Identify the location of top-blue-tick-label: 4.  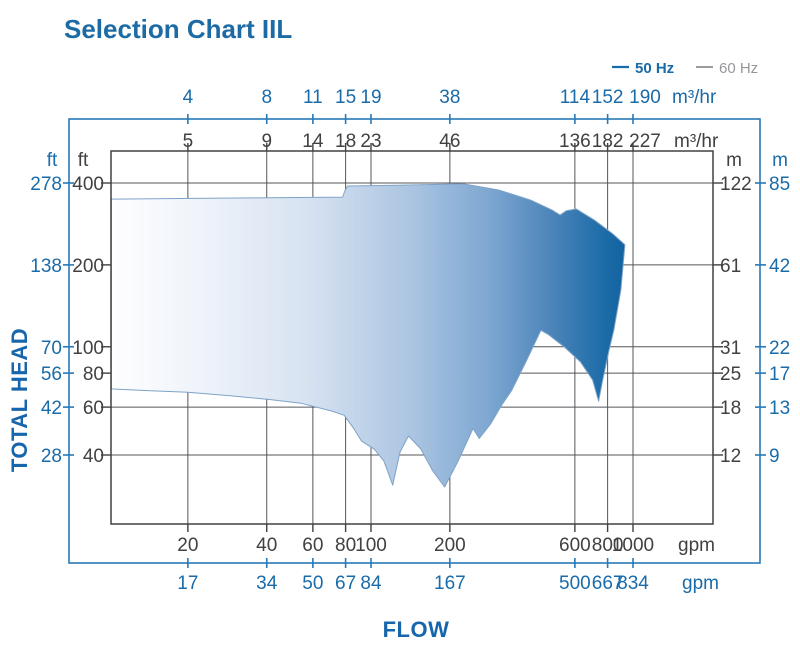
(188, 97).